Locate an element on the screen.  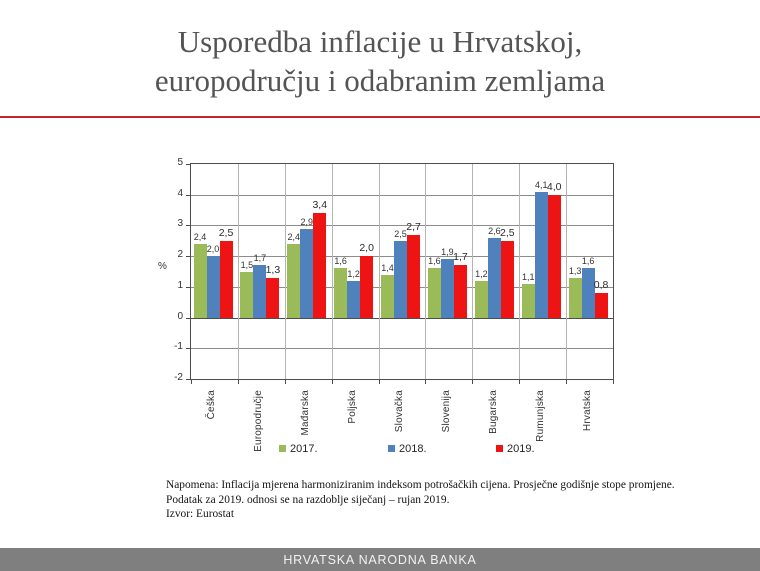
bar-value-label: 2,5 is located at coordinates (507, 232).